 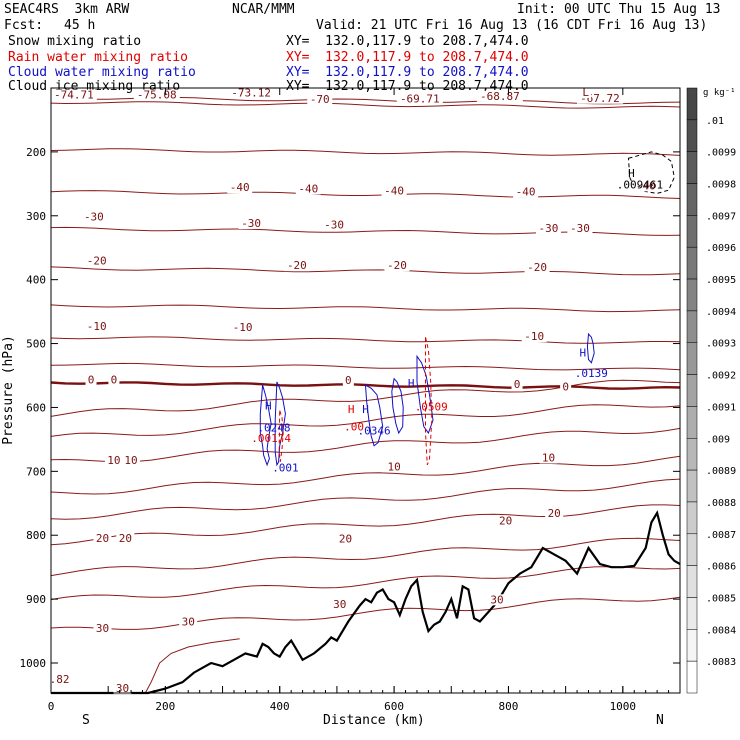 What do you see at coordinates (721, 598) in the screenshot?
I see `colorbar-label: .0085` at bounding box center [721, 598].